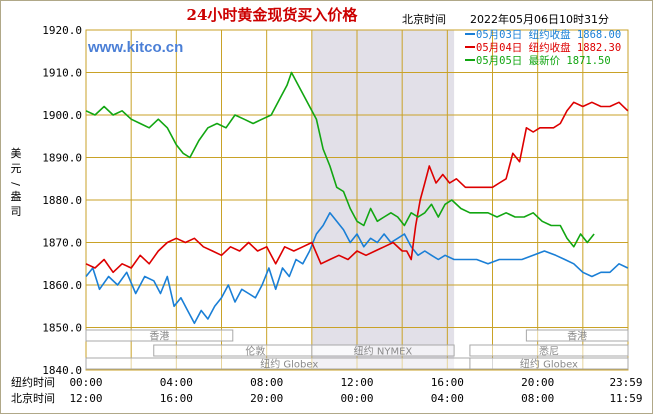 The height and width of the screenshot is (414, 653). Describe the element at coordinates (33, 398) in the screenshot. I see `x-row-label: 北京时间` at that location.